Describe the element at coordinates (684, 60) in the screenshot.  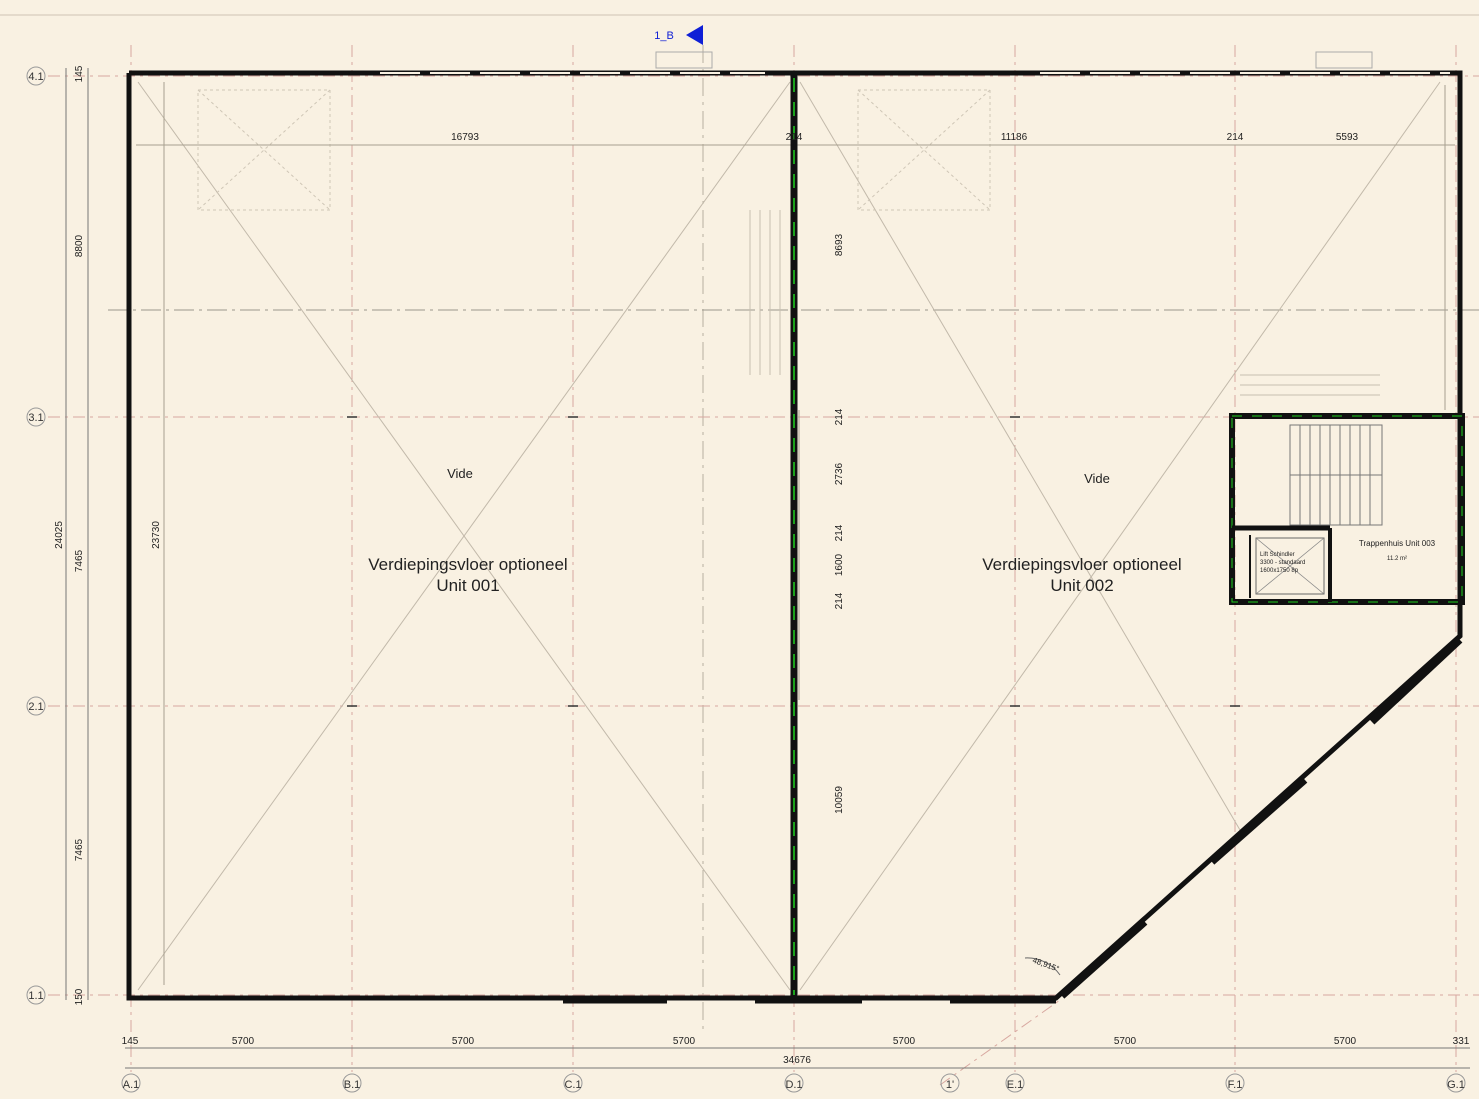
I see `section-marker-box` at that location.